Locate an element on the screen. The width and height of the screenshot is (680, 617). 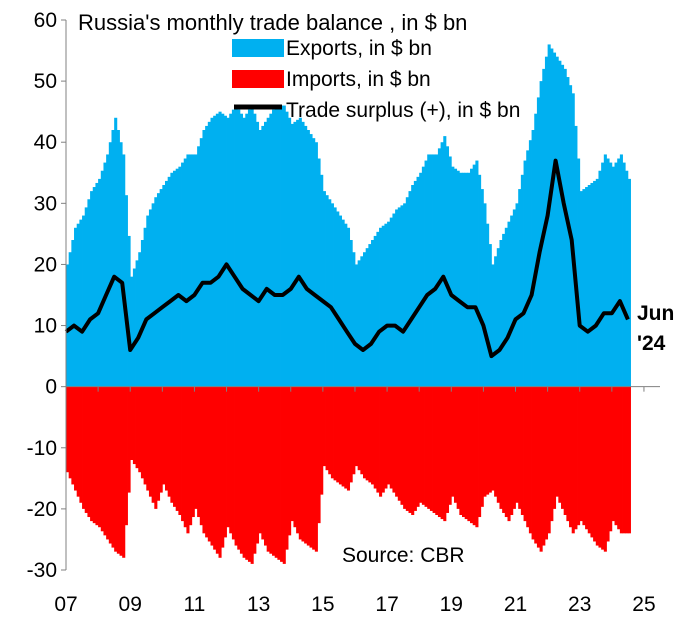
x-tick-label: 13 is located at coordinates (258, 604).